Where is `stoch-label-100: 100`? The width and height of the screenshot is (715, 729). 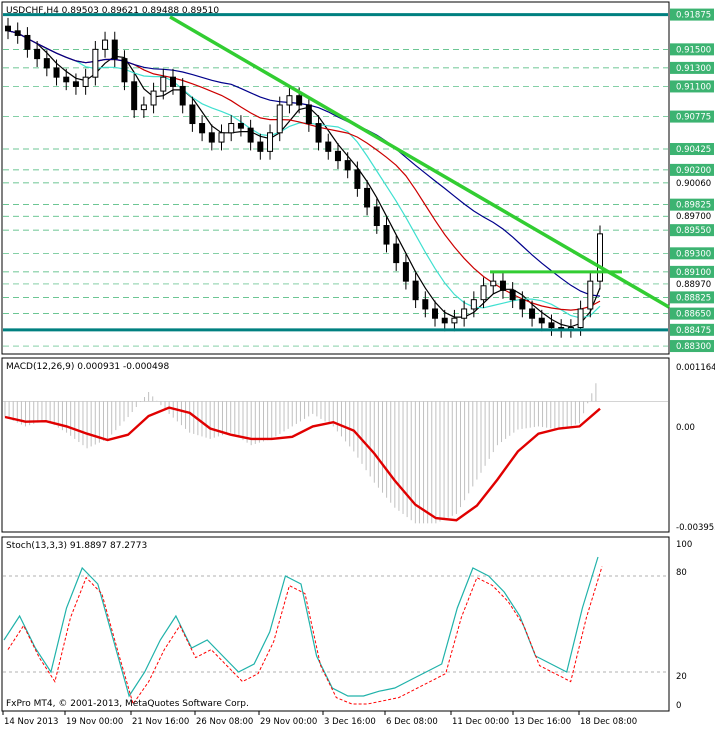
stoch-label-100: 100 is located at coordinates (684, 545).